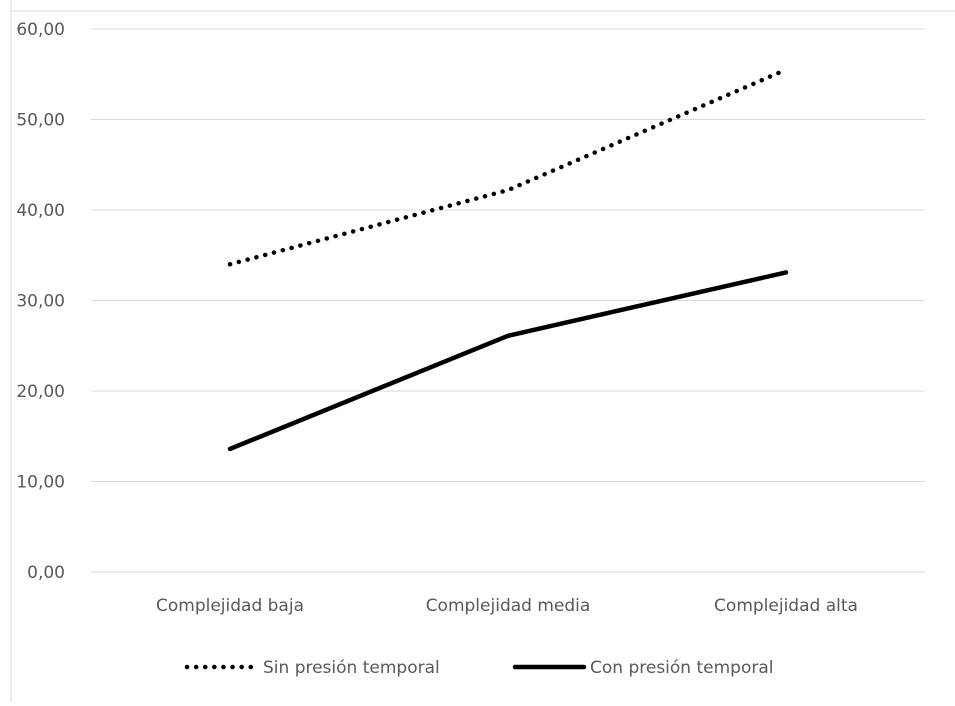 This screenshot has height=706, width=955. What do you see at coordinates (478, 668) in the screenshot?
I see `legend: Sin presión temporal Con presión temporal` at bounding box center [478, 668].